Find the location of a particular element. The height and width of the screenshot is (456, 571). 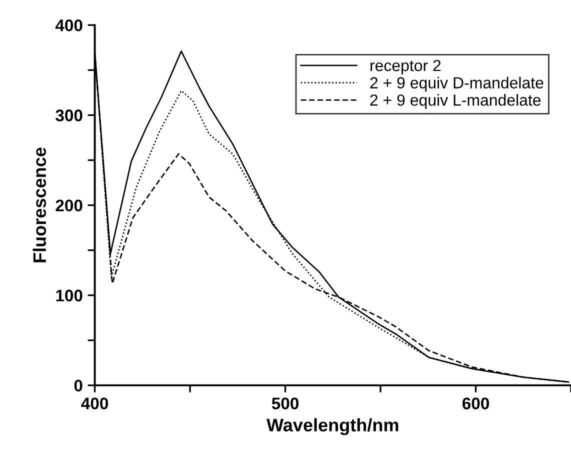

y-tick-label: 100 is located at coordinates (69, 296).